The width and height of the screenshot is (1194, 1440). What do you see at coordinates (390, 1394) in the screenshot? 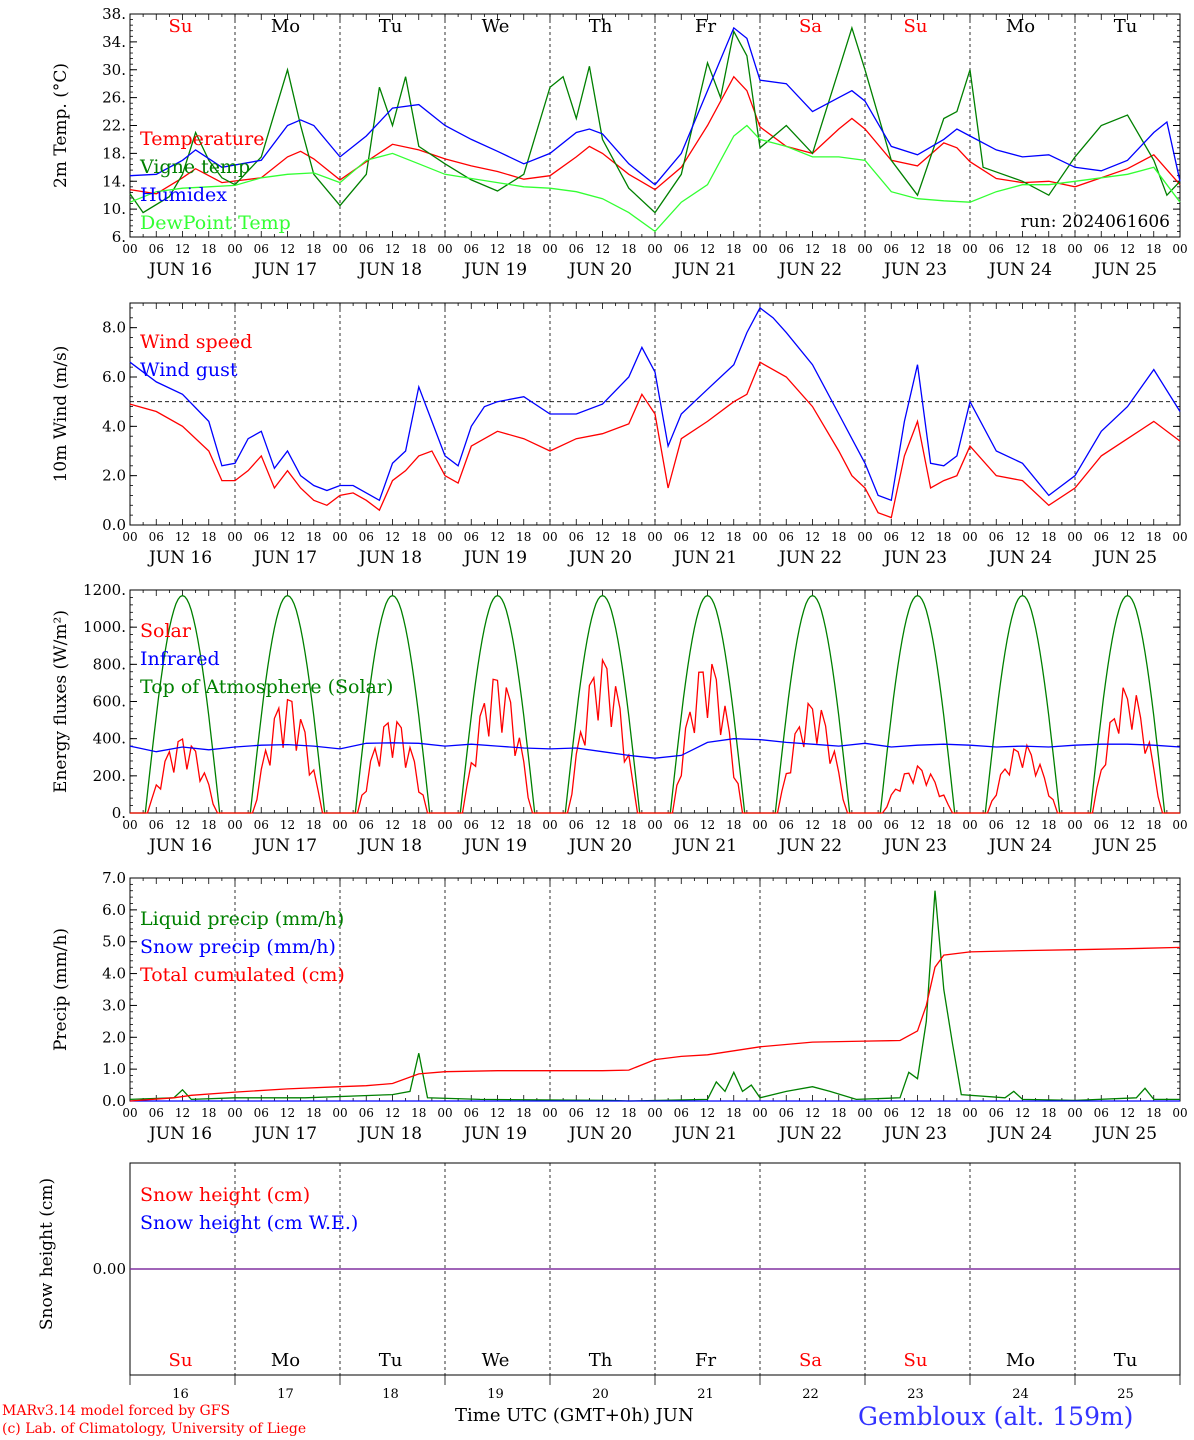
I see `day-number-label: 18` at bounding box center [390, 1394].